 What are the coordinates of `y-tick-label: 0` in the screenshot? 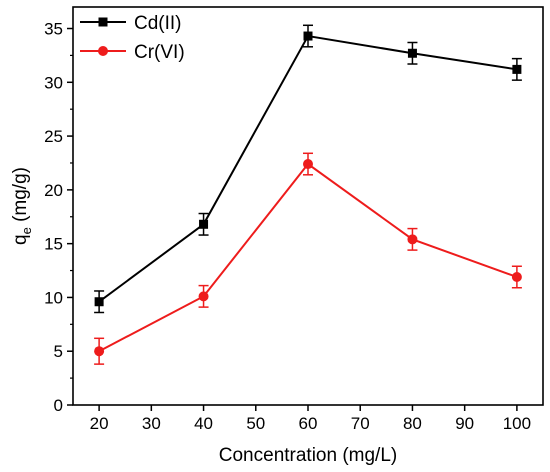 It's located at (58, 405).